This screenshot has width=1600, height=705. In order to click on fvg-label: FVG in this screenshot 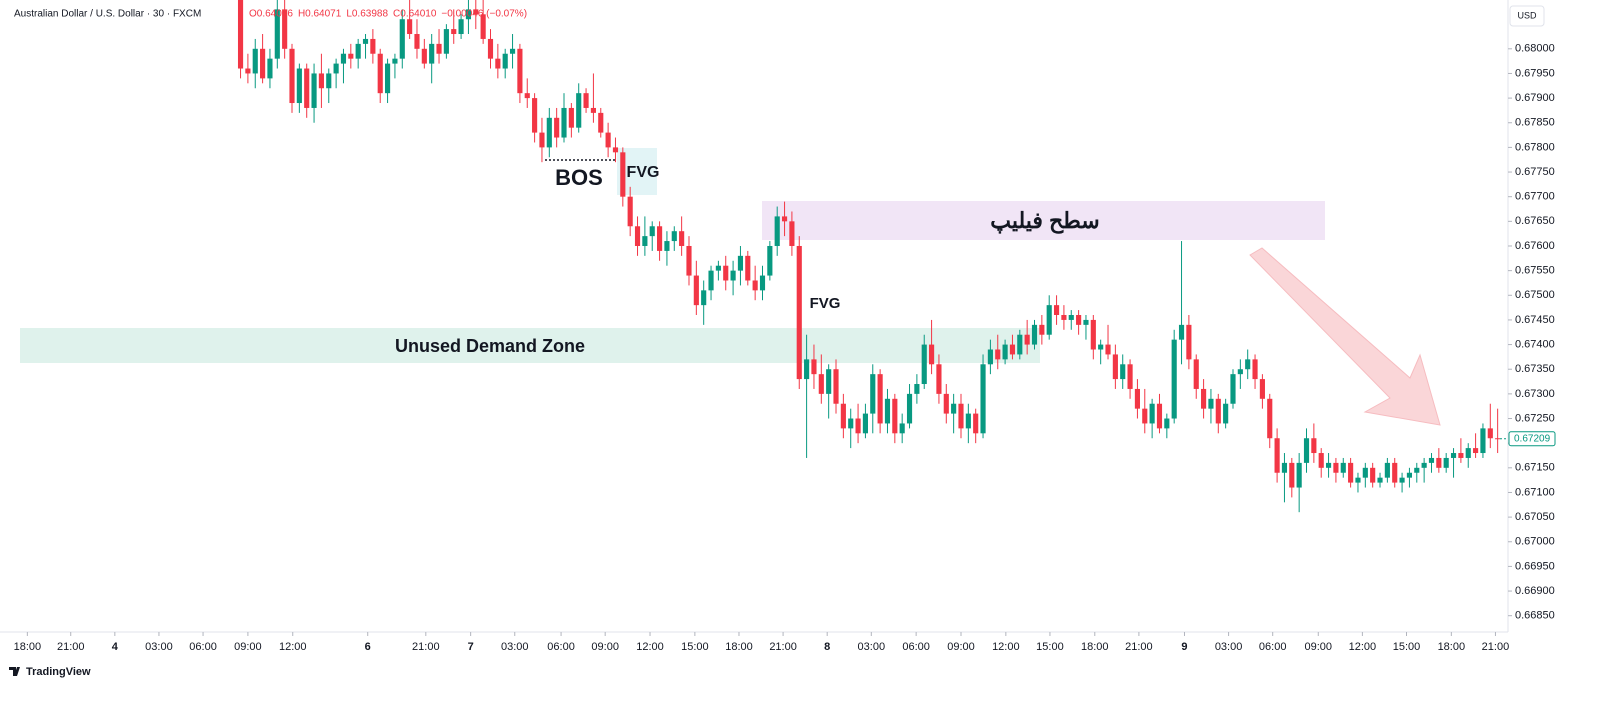, I will do `click(825, 303)`.